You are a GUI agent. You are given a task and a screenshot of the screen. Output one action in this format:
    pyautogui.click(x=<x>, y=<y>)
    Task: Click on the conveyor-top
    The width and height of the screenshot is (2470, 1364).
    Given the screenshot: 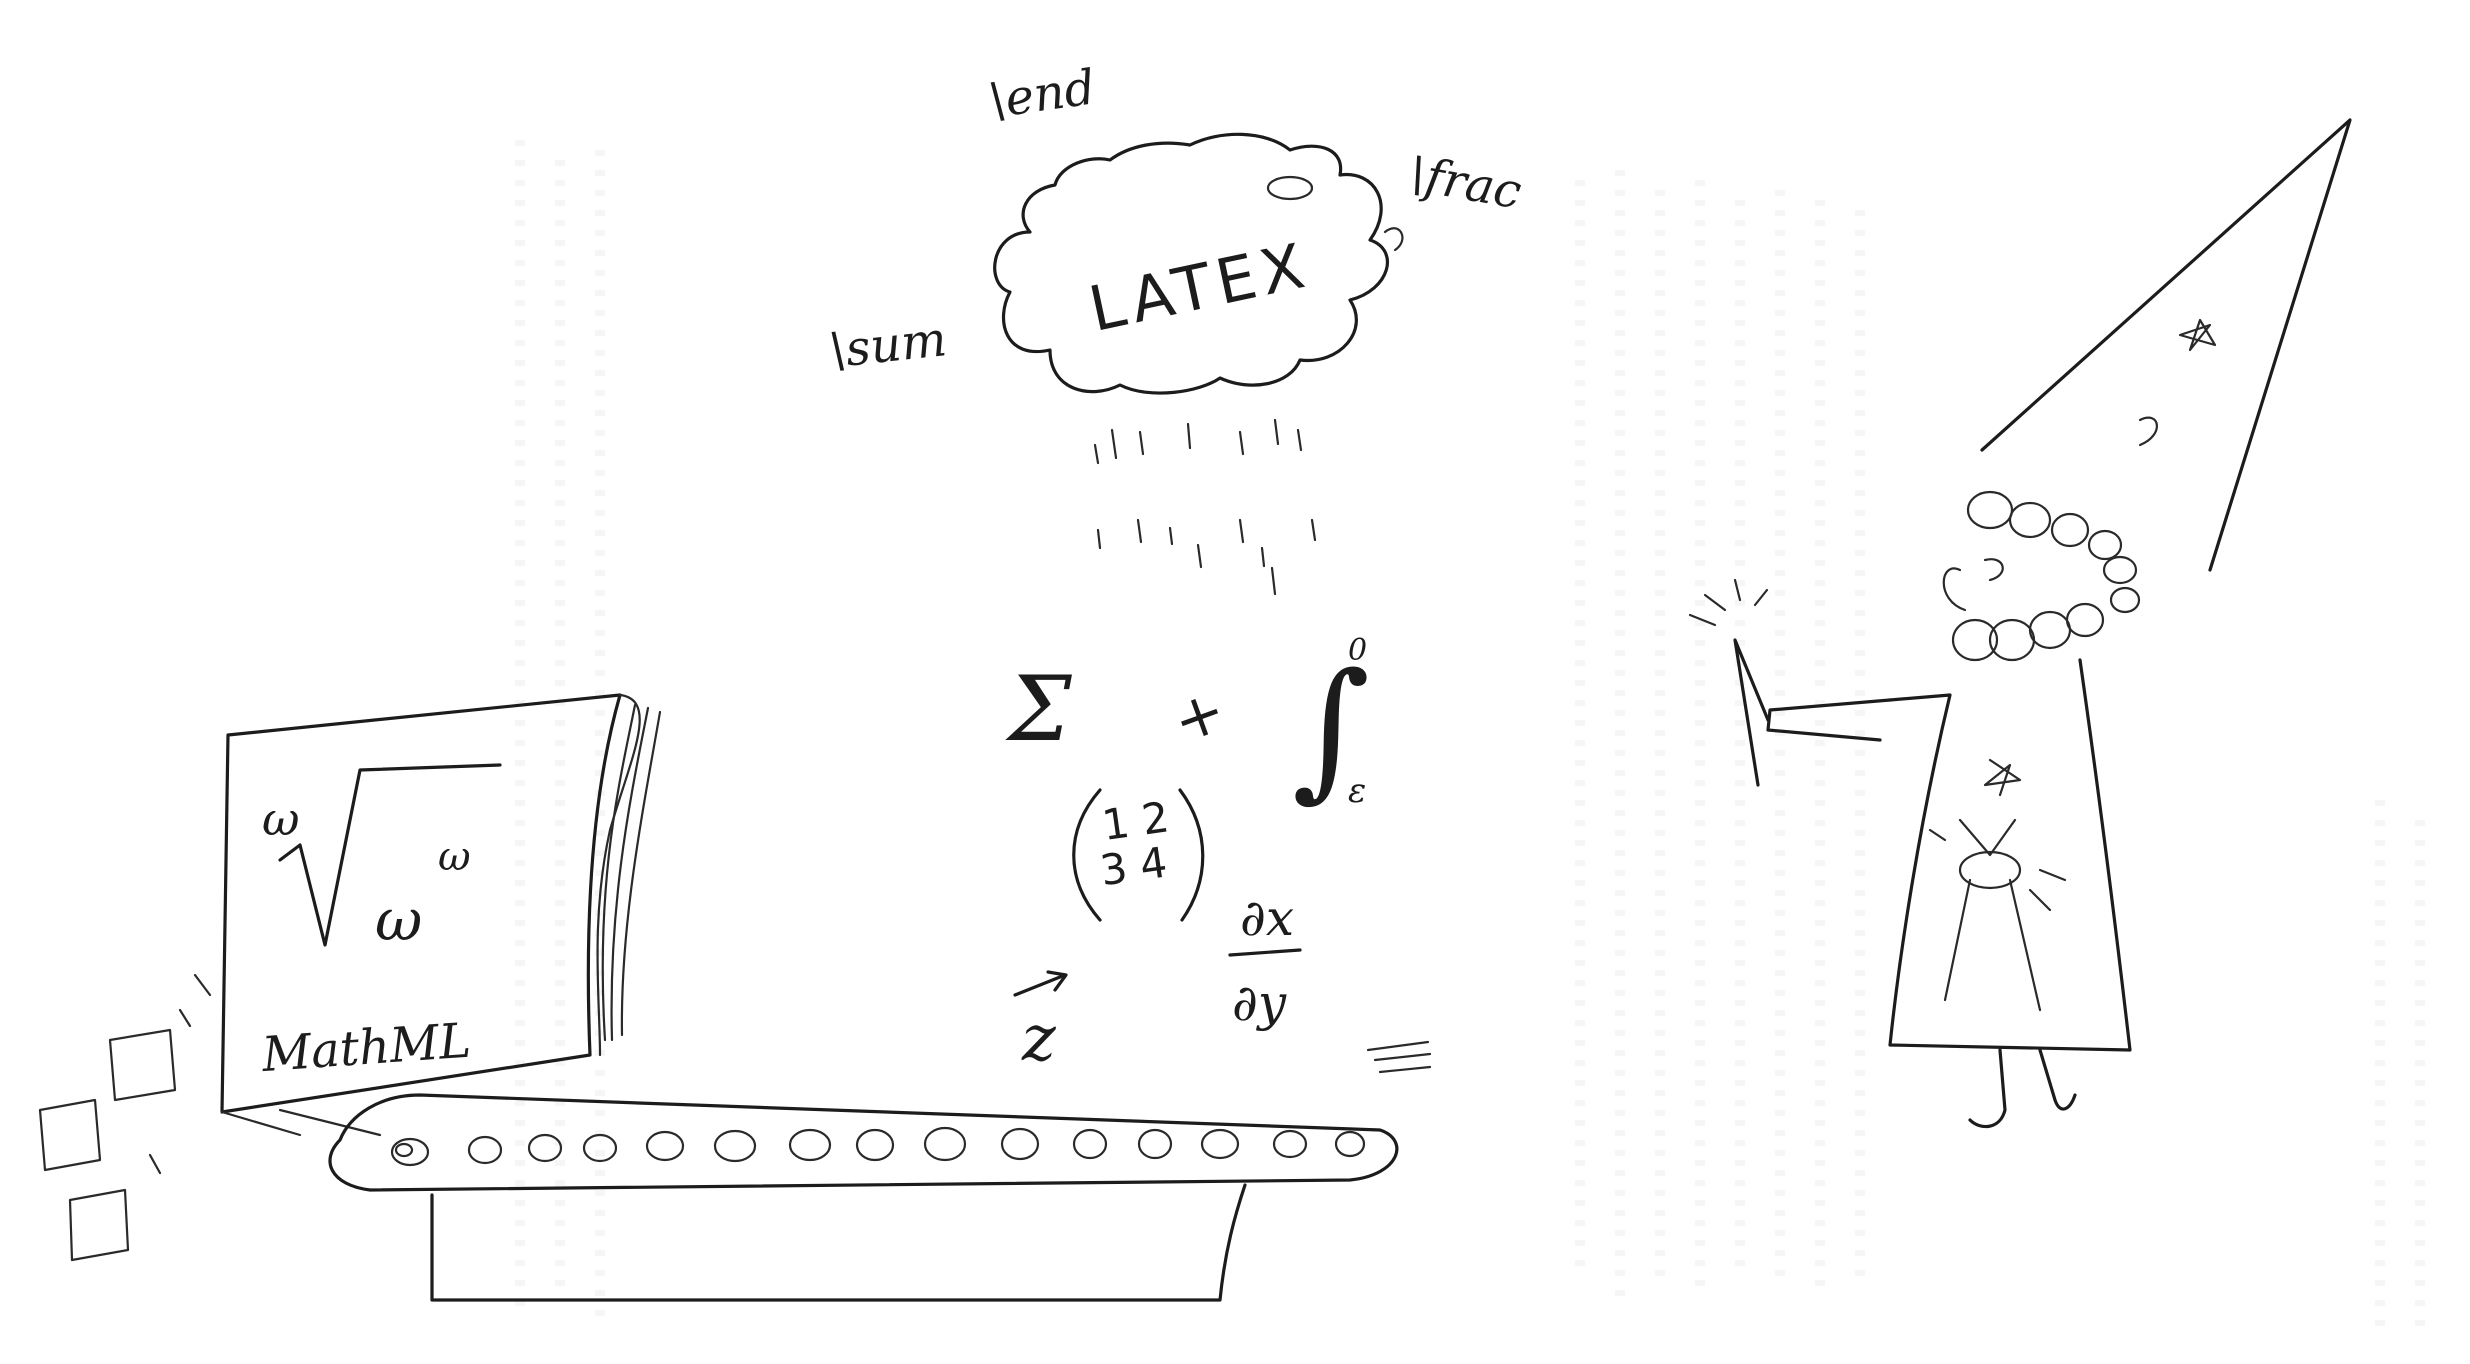 What is the action you would take?
    pyautogui.click(x=863, y=1142)
    